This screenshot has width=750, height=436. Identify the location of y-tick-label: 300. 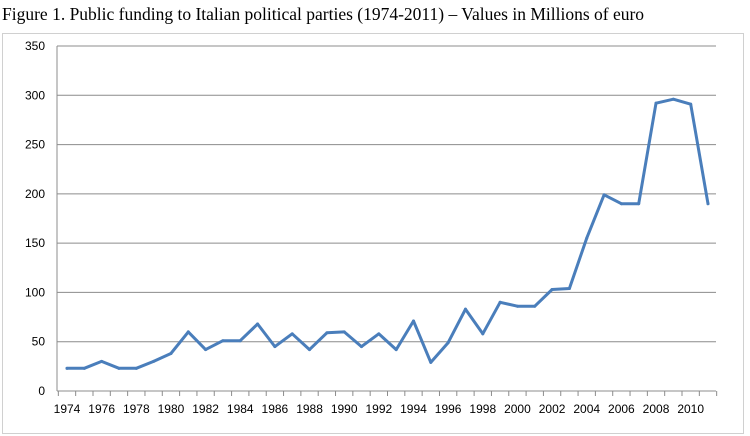
(35, 95).